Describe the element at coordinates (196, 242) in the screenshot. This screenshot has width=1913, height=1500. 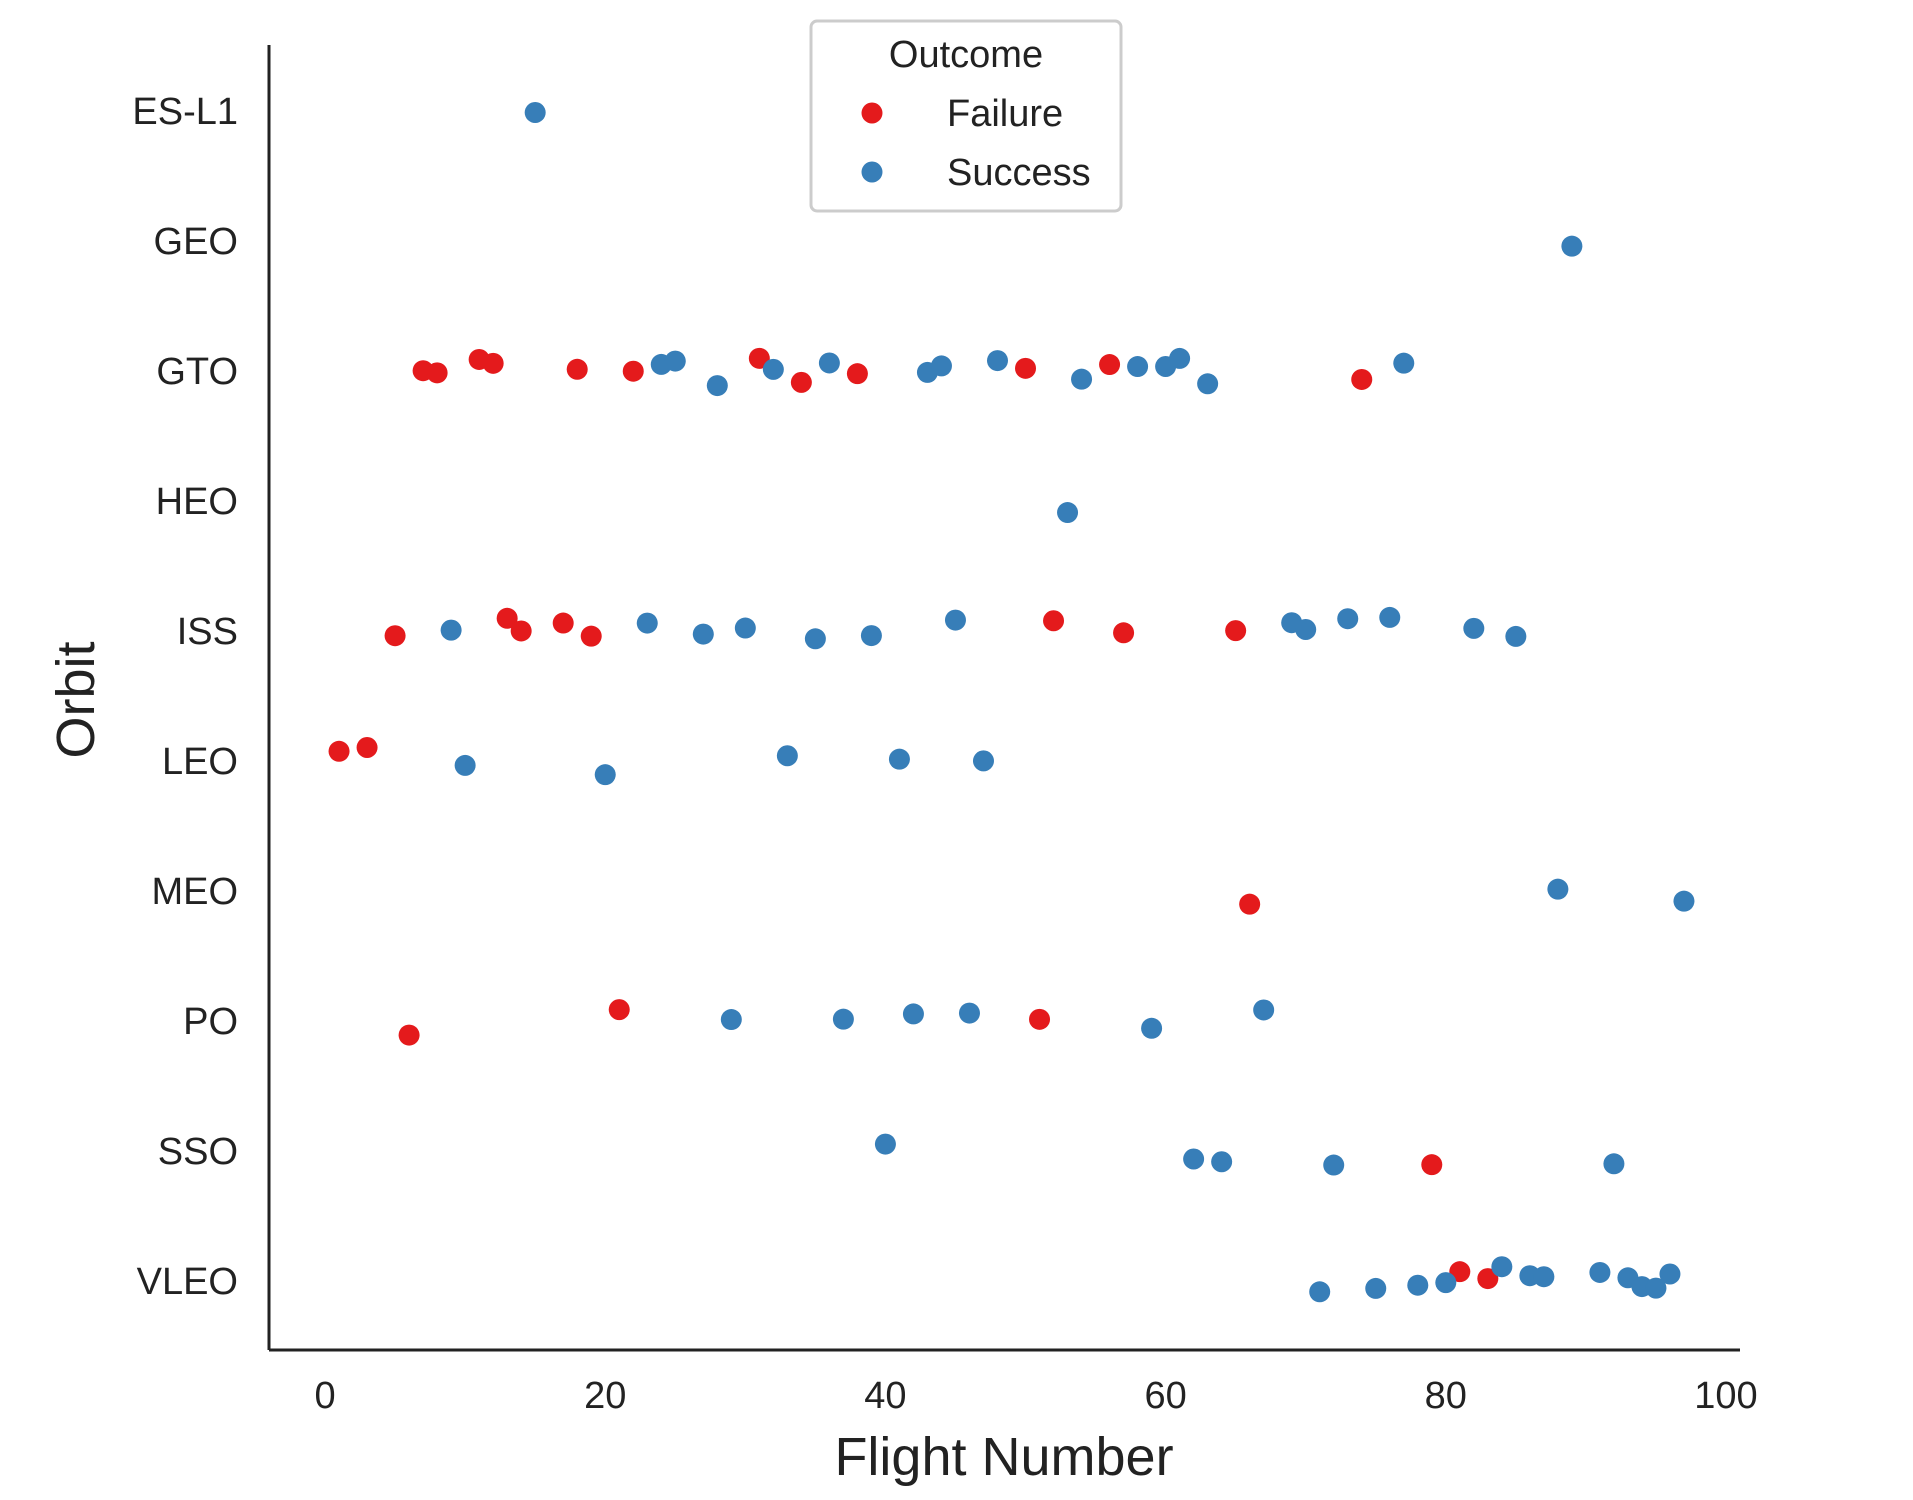
I see `y-tick-geo: GEO` at that location.